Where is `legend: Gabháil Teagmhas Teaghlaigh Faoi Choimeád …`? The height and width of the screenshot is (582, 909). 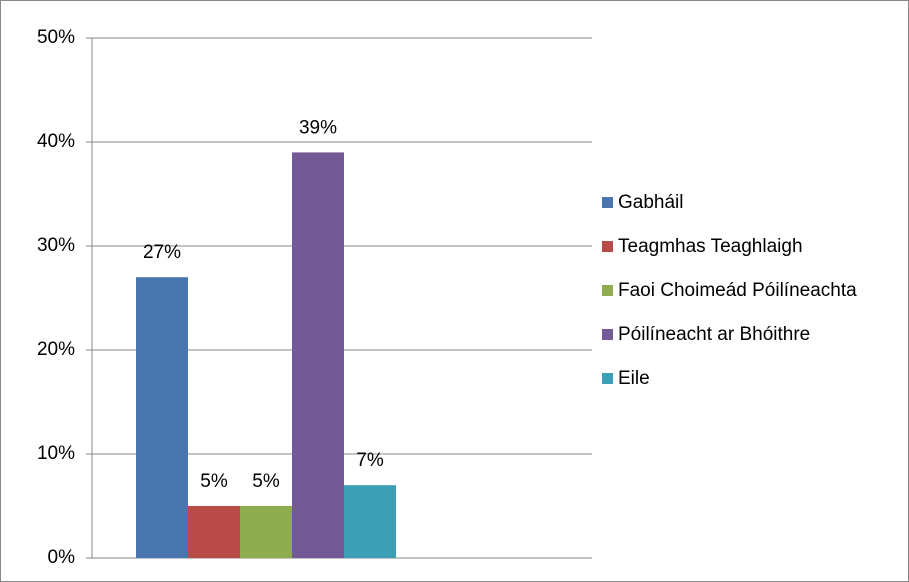
legend: Gabháil Teagmhas Teaghlaigh Faoi Choimeád … is located at coordinates (752, 291).